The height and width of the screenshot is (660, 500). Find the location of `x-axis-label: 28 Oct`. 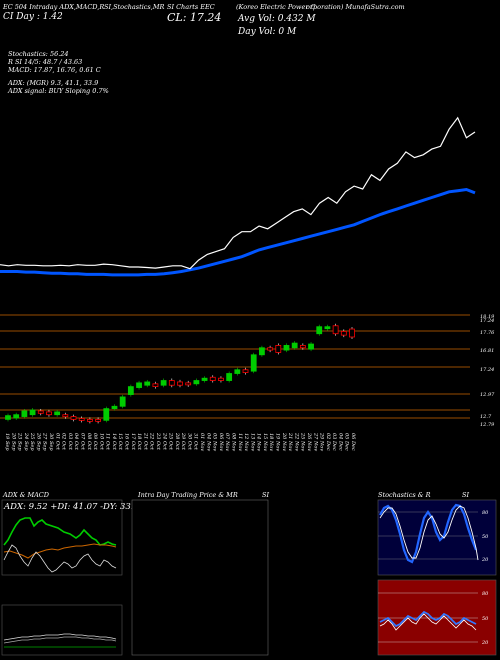

x-axis-label: 28 Oct is located at coordinates (177, 441).